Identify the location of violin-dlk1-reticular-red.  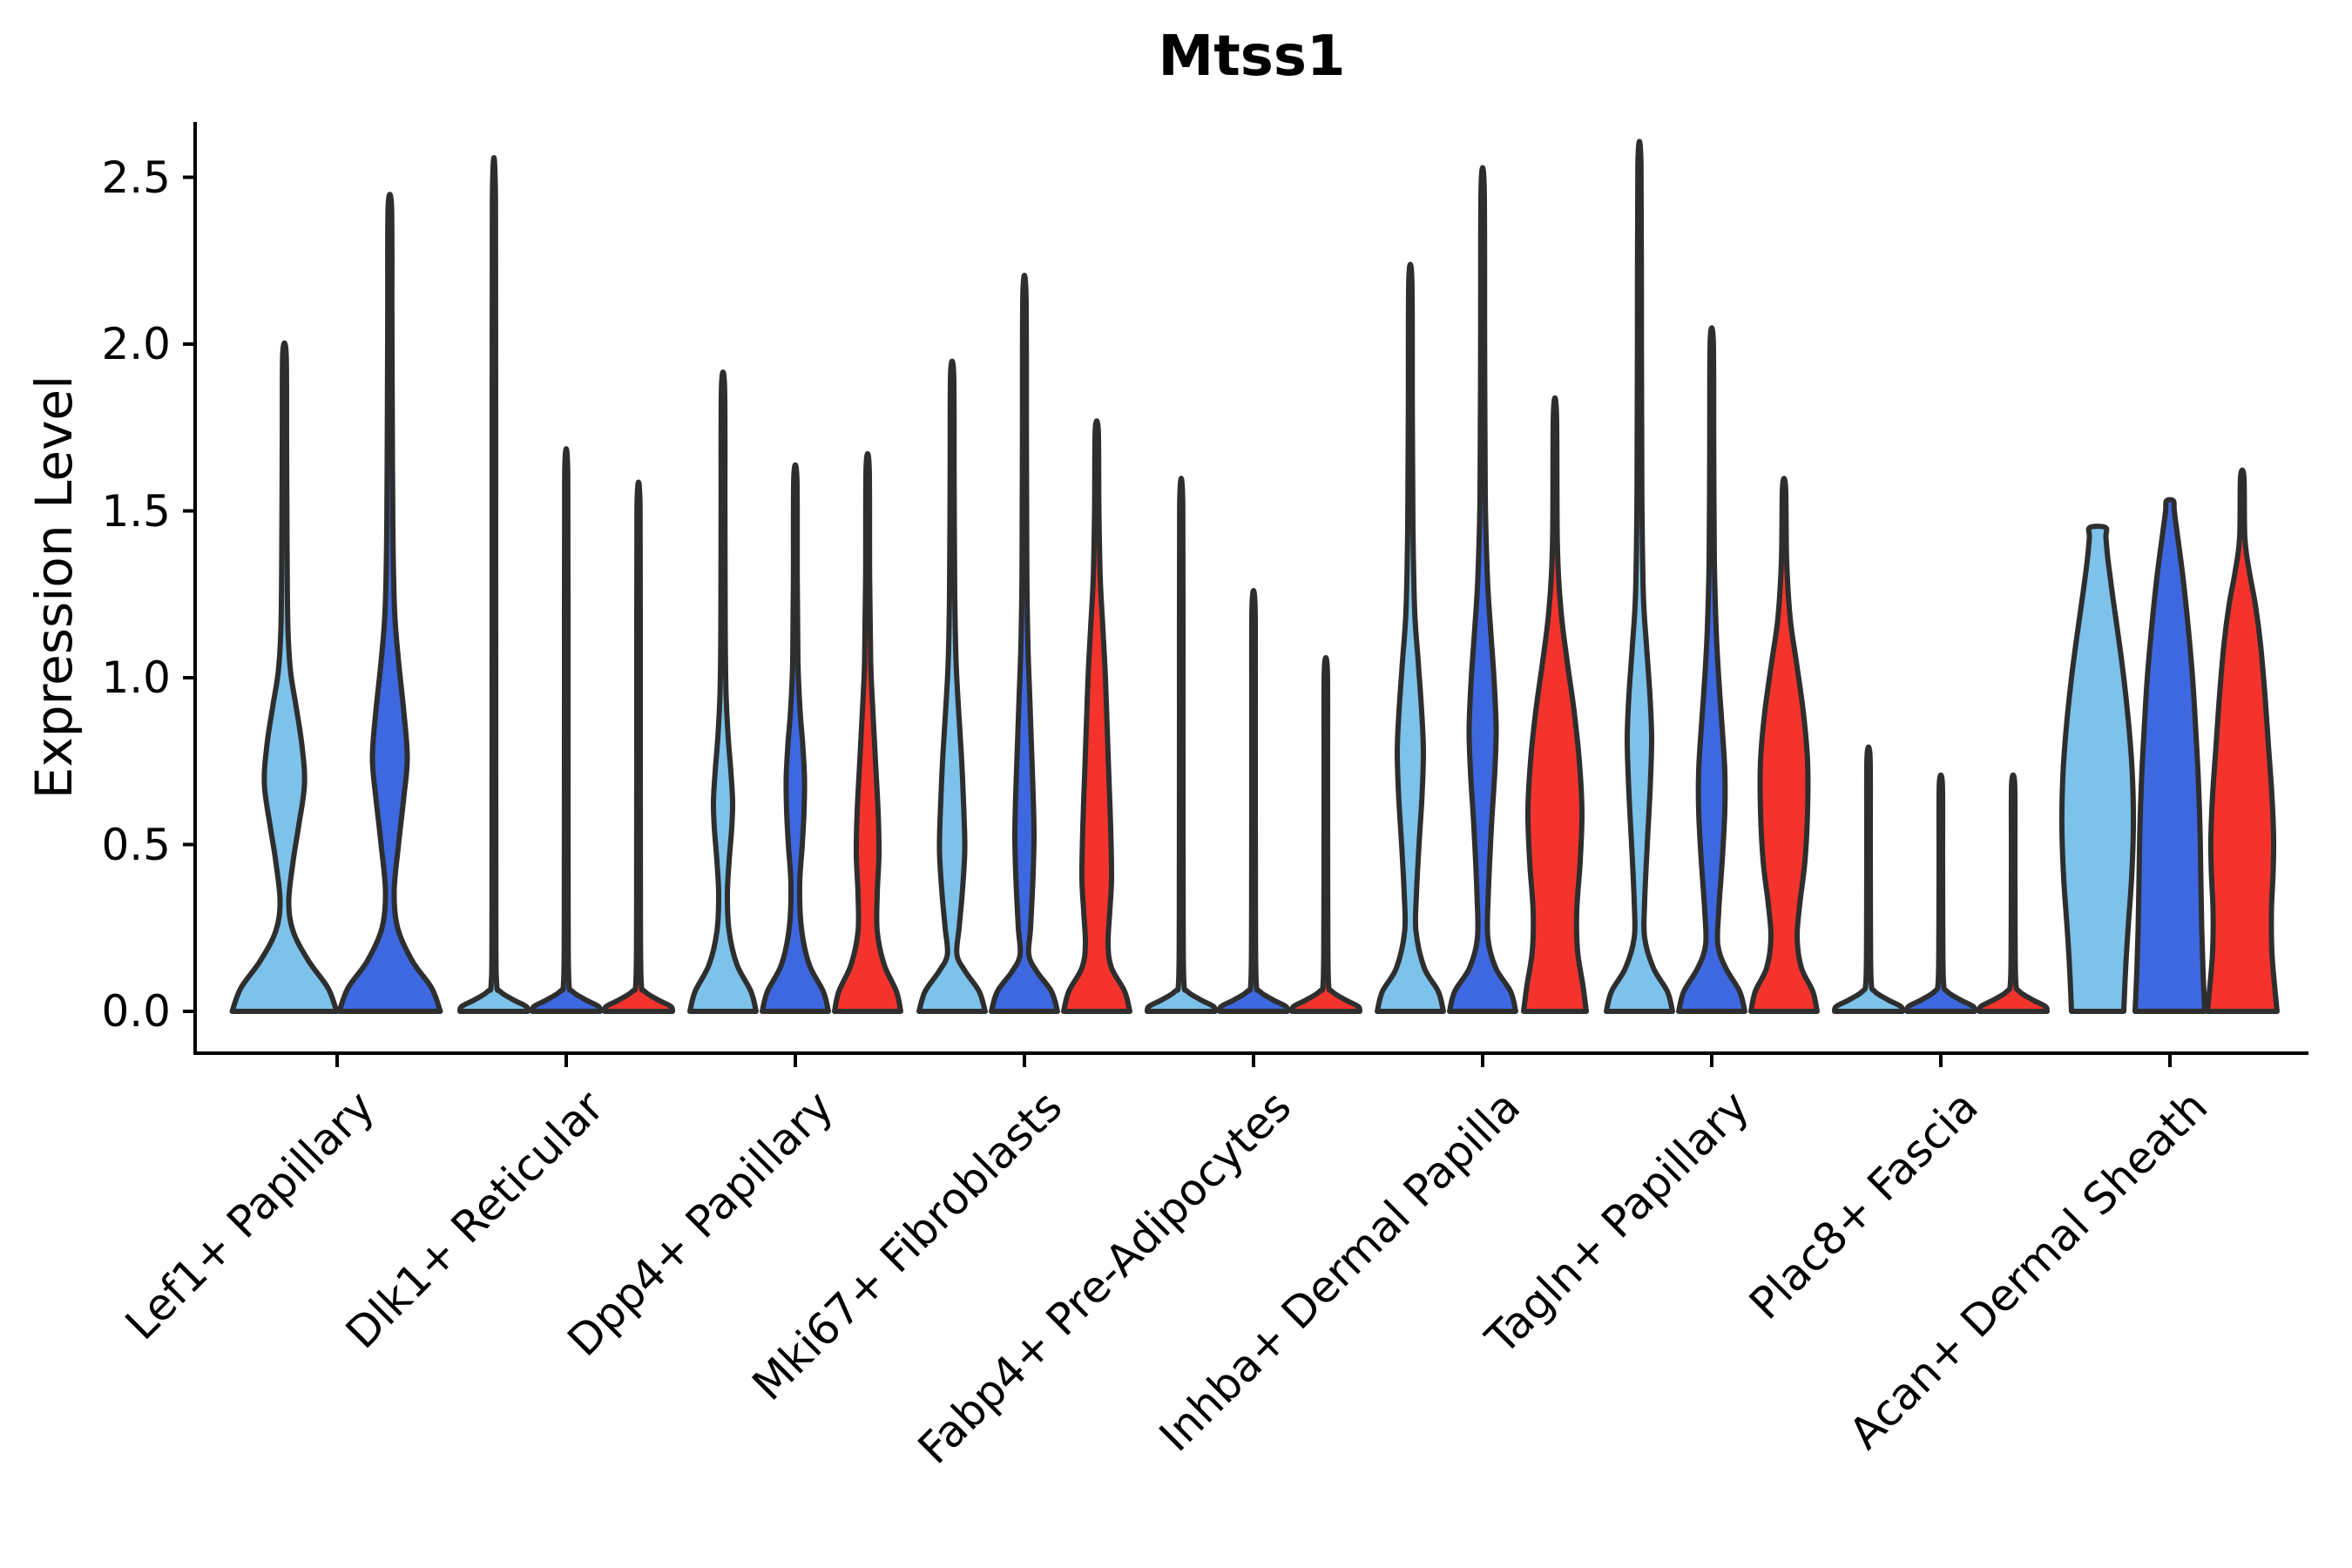
(638, 746).